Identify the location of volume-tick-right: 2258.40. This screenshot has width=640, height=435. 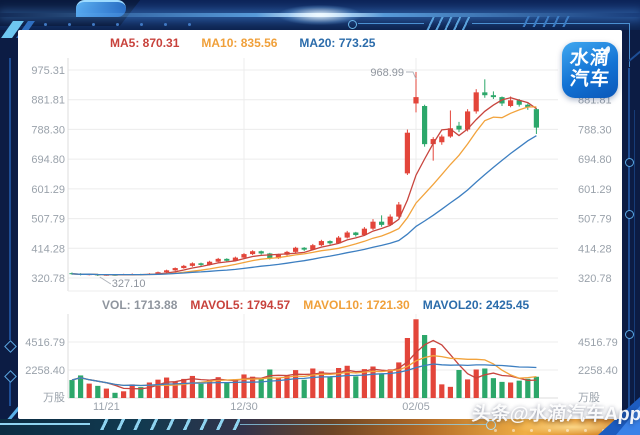
(598, 371).